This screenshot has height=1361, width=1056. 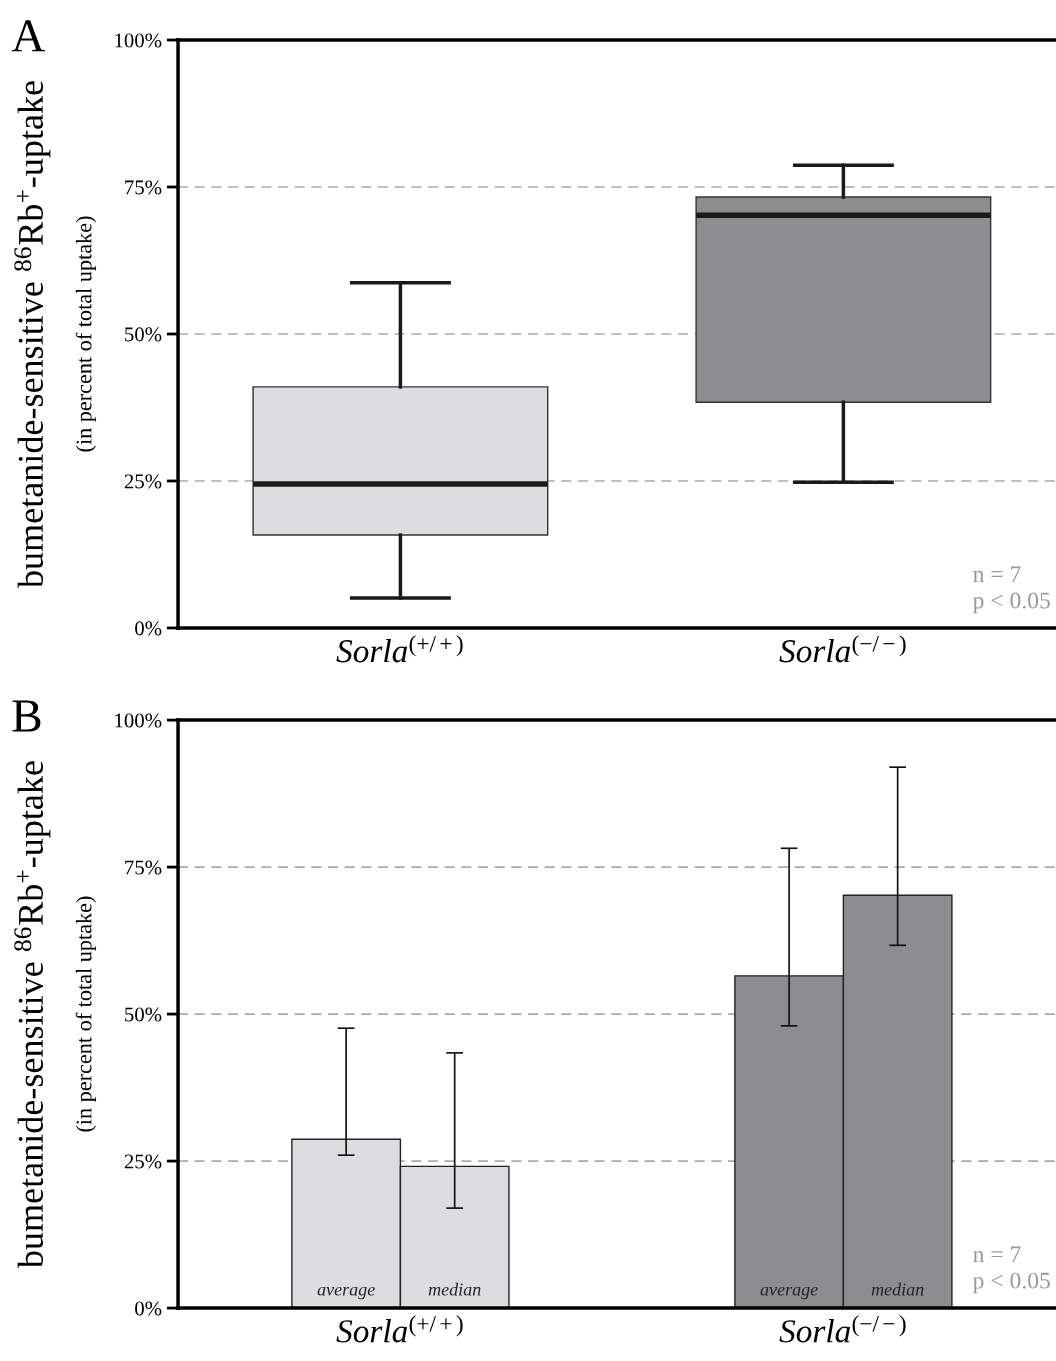 I want to click on chart-title: B, so click(x=26, y=716).